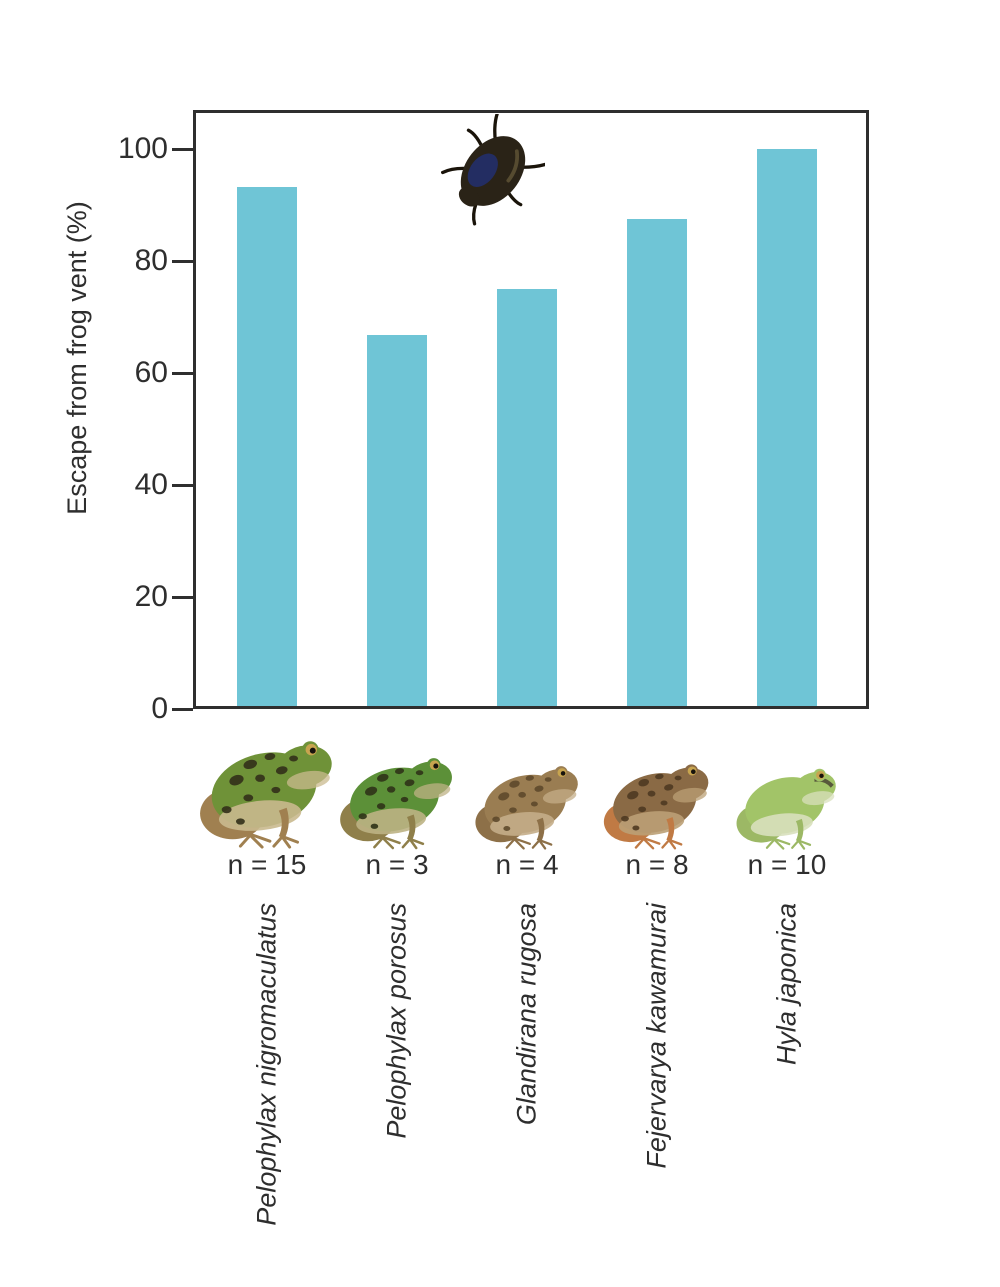  What do you see at coordinates (266, 1064) in the screenshot?
I see `species-label: Pelophylax nigromaculatus` at bounding box center [266, 1064].